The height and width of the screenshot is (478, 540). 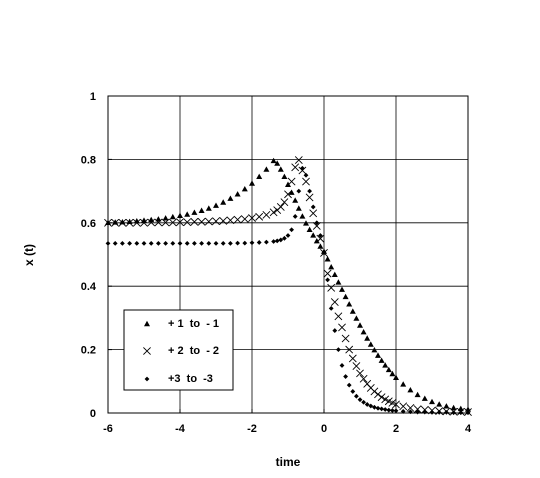 What do you see at coordinates (93, 97) in the screenshot?
I see `y-tick-label: 1` at bounding box center [93, 97].